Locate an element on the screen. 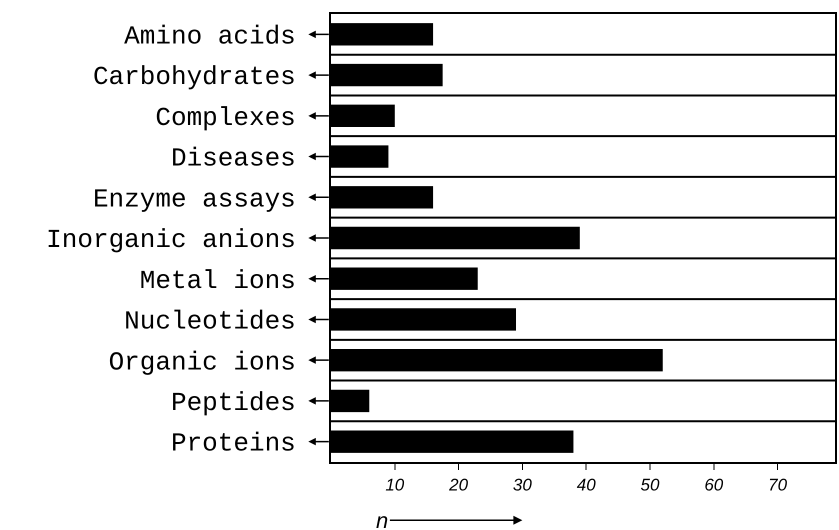 This screenshot has height=530, width=839. x-tick-label: 40 is located at coordinates (586, 484).